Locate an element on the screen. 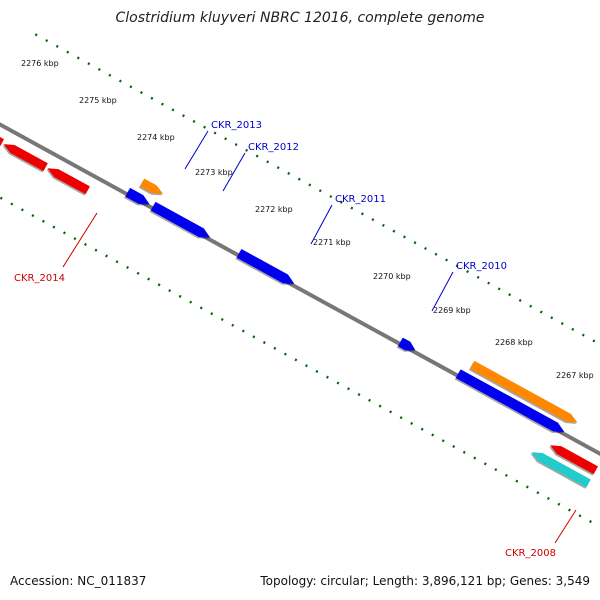  gene-ckr-2011-arrow is located at coordinates (265, 266).